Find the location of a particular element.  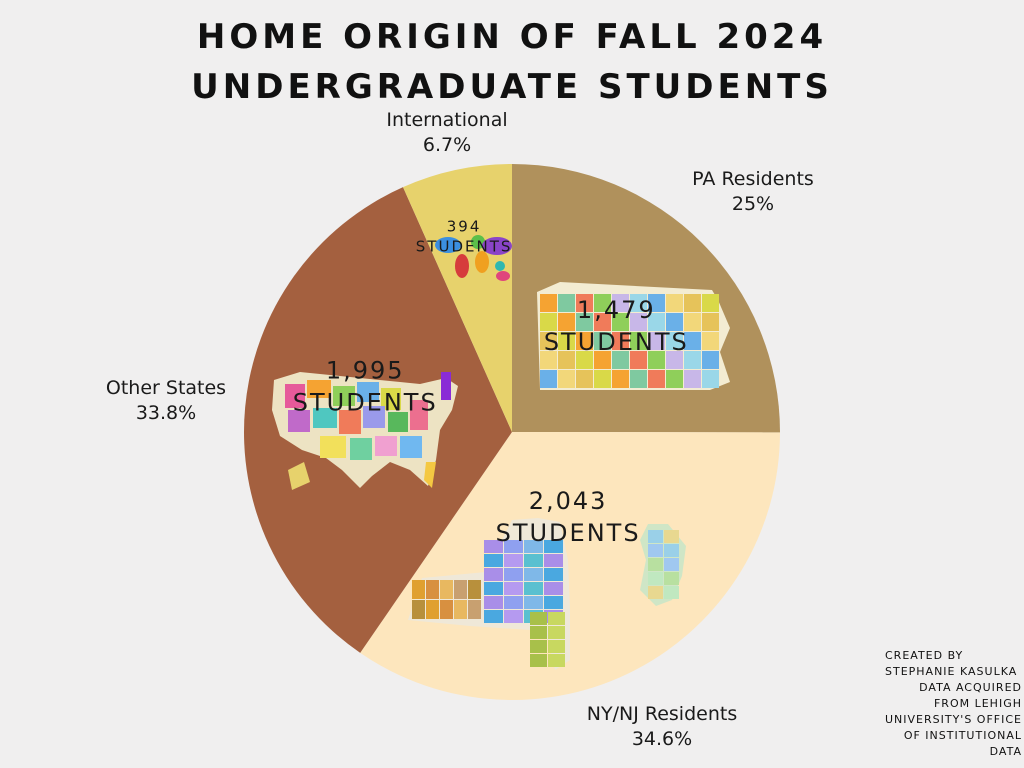

count-label-nynj-residents-unit: STUDENTS is located at coordinates (568, 533).